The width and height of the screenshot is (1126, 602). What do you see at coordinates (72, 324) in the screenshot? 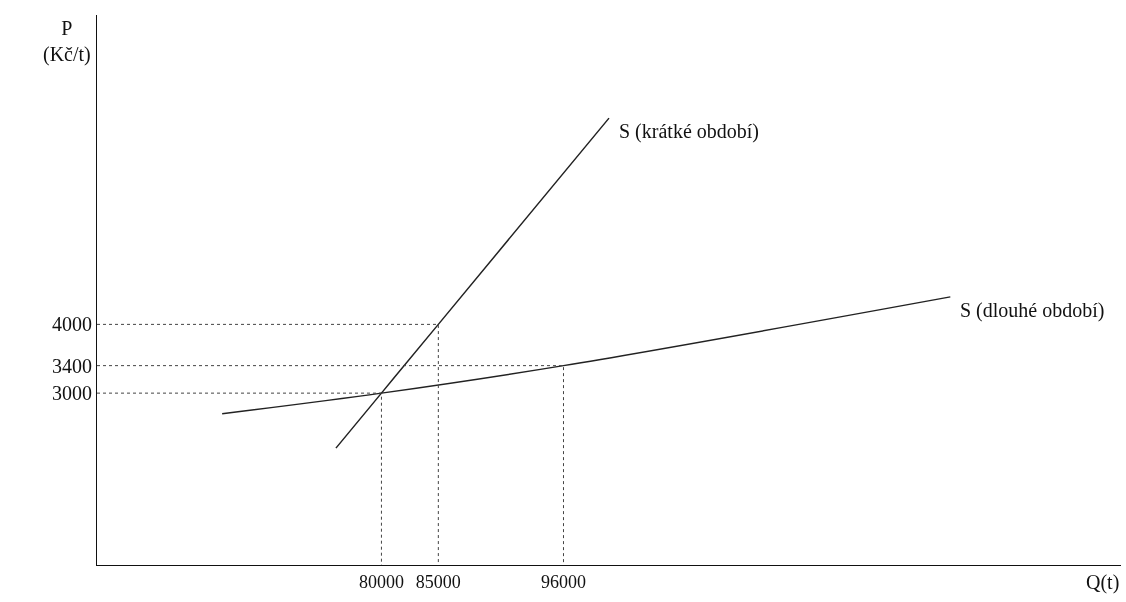
I see `y-tick-label: 4000` at bounding box center [72, 324].